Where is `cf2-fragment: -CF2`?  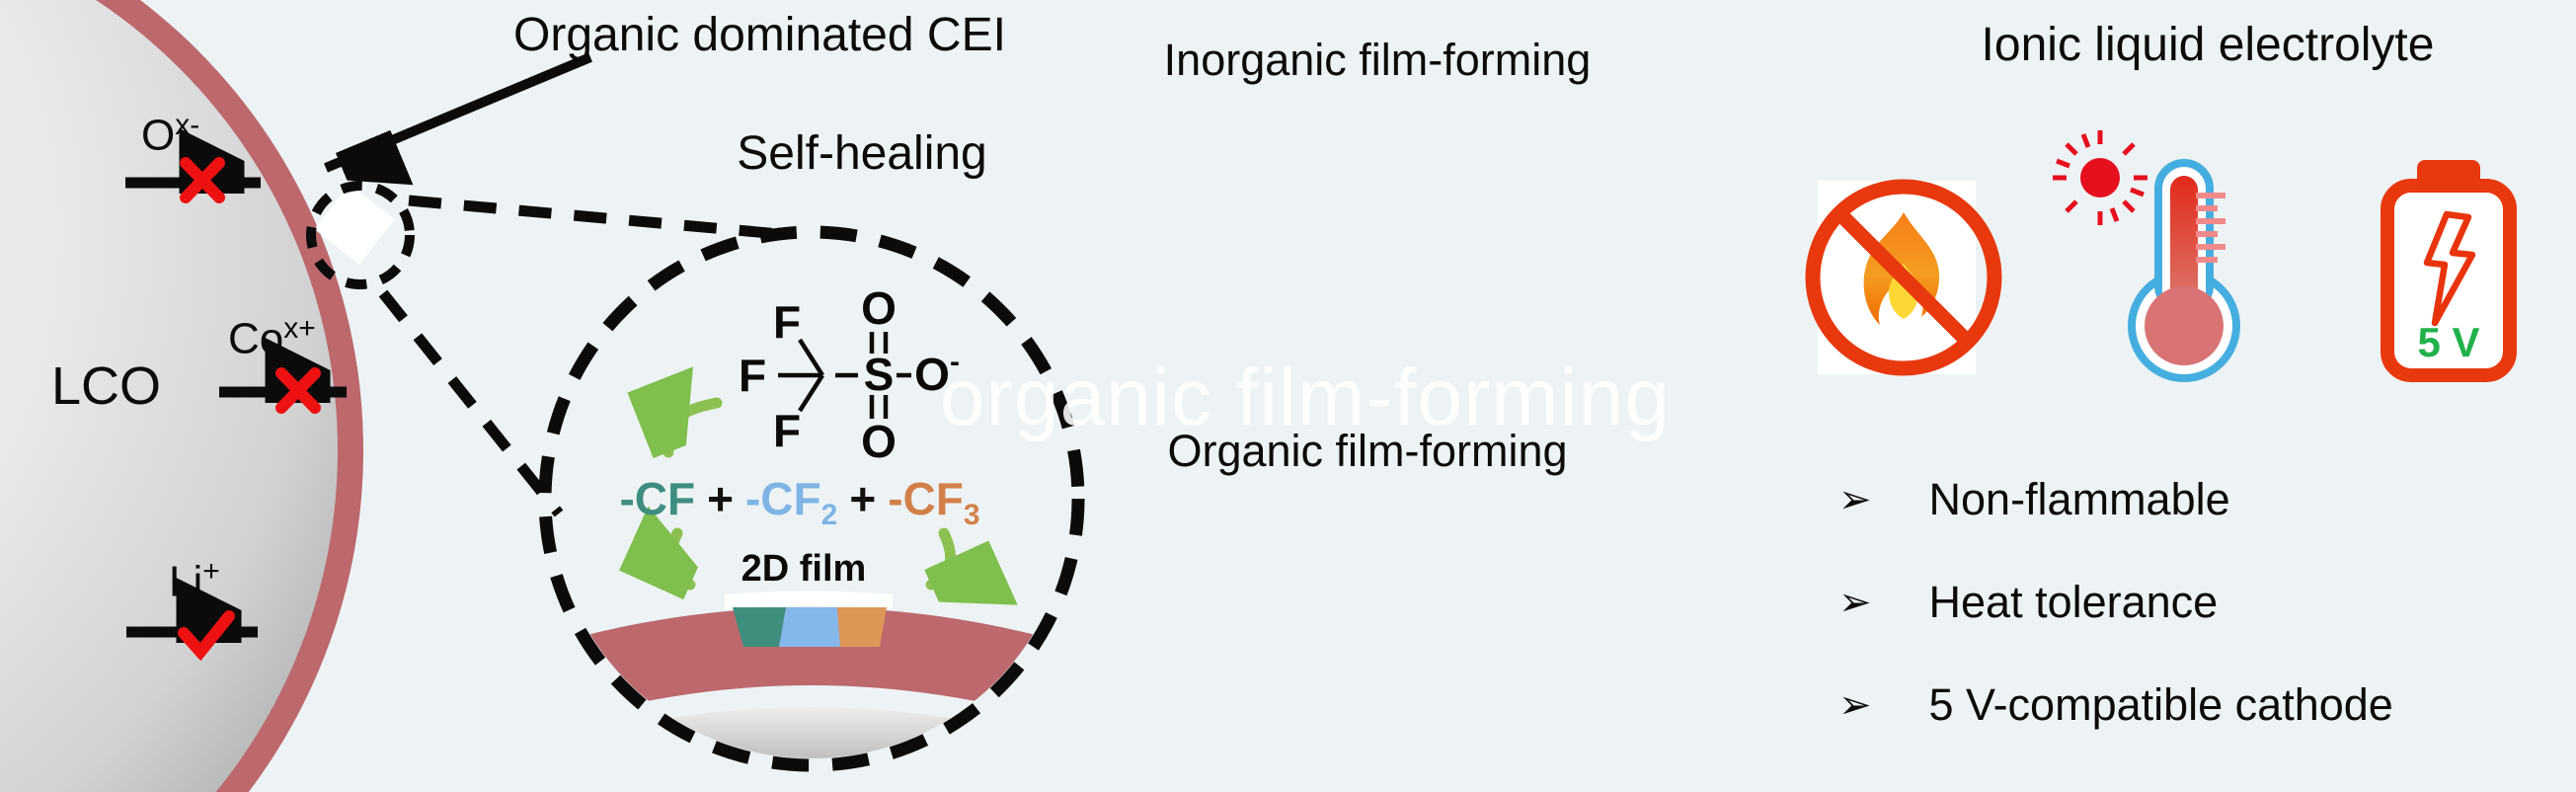 cf2-fragment: -CF2 is located at coordinates (791, 502).